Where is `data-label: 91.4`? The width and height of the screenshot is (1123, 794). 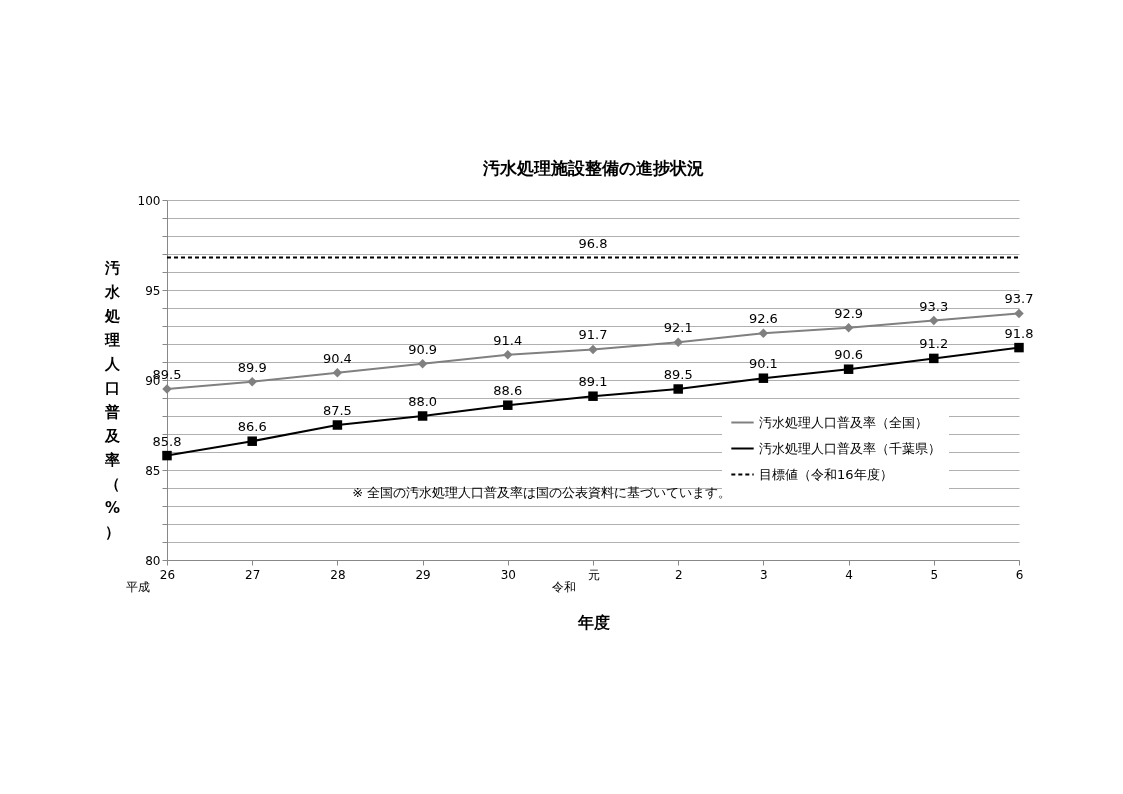 data-label: 91.4 is located at coordinates (508, 340).